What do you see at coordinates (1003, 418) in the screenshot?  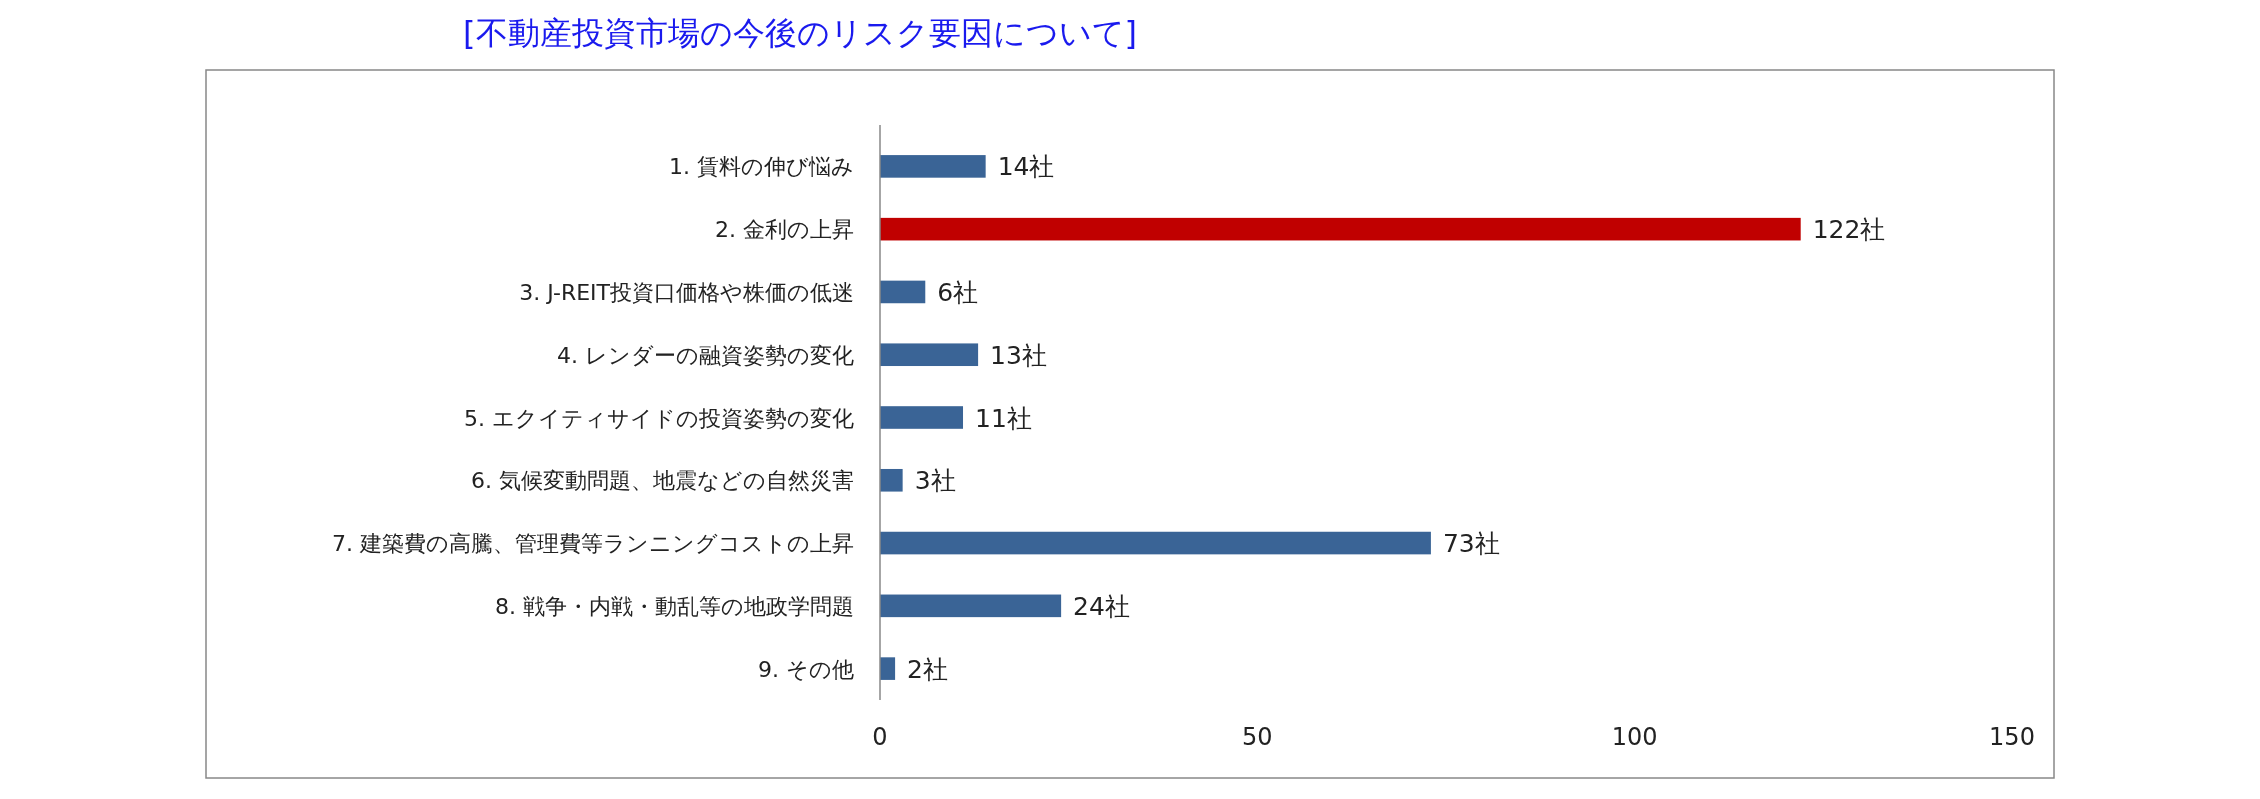 I see `data-label: 11社` at bounding box center [1003, 418].